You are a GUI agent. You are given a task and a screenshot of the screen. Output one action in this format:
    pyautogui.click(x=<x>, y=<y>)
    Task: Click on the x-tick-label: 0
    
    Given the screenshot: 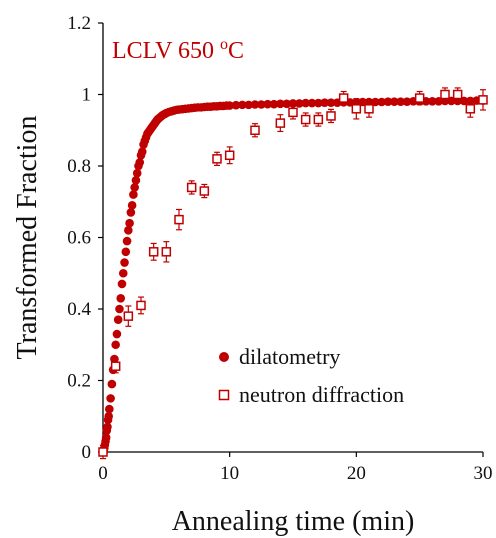 What is the action you would take?
    pyautogui.click(x=103, y=473)
    